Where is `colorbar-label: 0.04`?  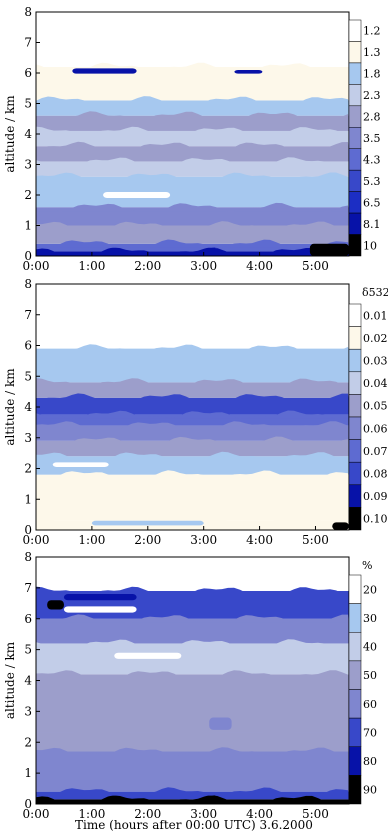 colorbar-label: 0.04 is located at coordinates (375, 383).